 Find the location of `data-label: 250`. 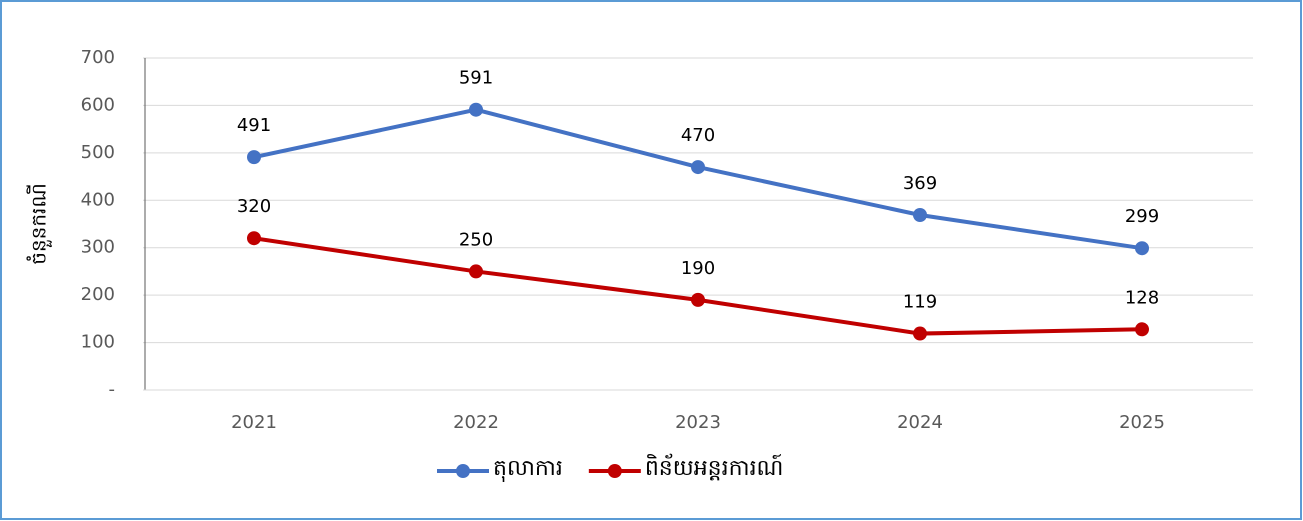

data-label: 250 is located at coordinates (476, 239).